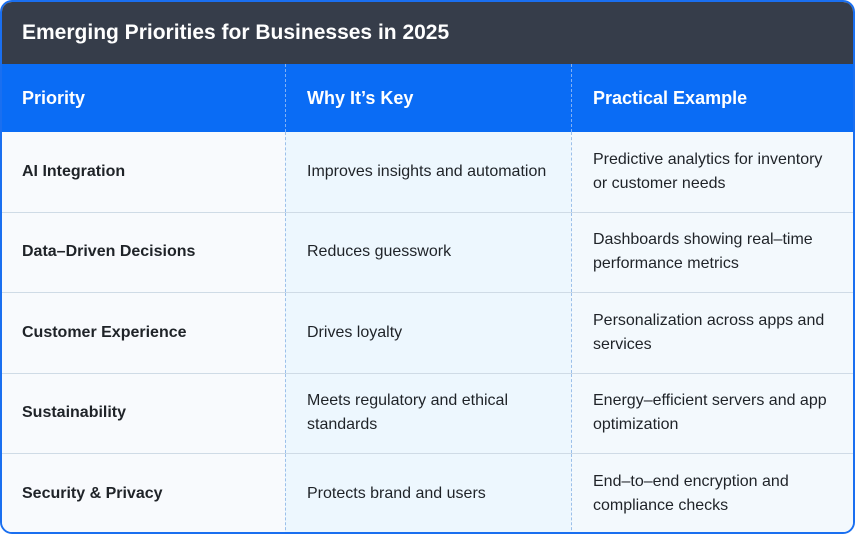  I want to click on why-cell: Drives loyalty, so click(428, 333).